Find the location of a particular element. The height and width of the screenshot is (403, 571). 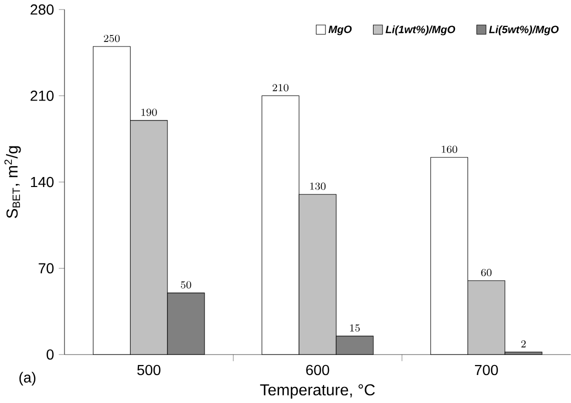

data-label: 2 is located at coordinates (523, 344).